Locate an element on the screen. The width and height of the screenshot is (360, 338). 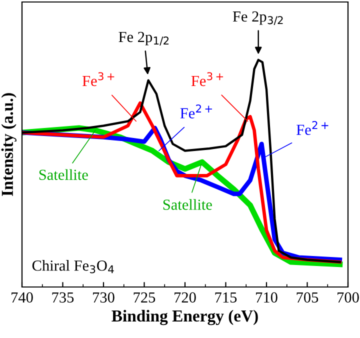
annotation: Fe 2p$_{3/2}$ is located at coordinates (257, 18).